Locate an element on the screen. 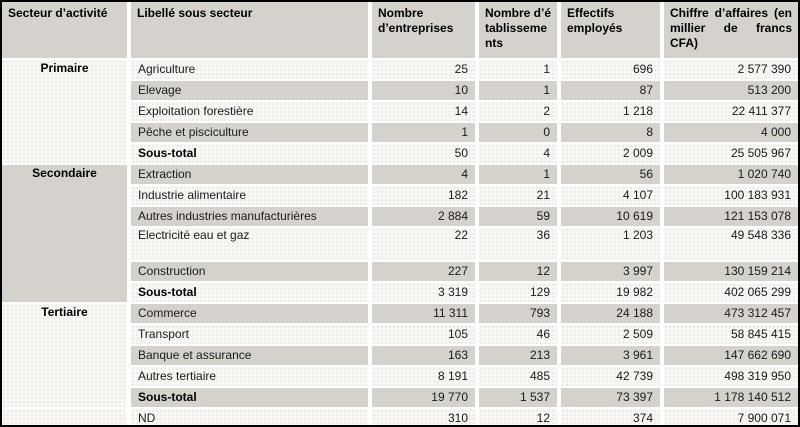 This screenshot has height=427, width=800. cell-effectifs: 19 982 is located at coordinates (612, 293).